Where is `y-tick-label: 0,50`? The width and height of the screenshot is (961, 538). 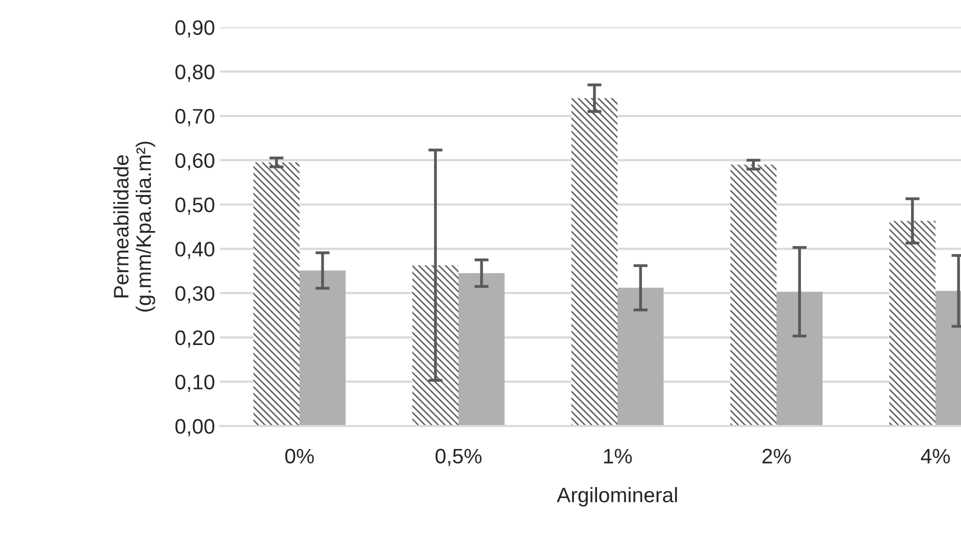
y-tick-label: 0,50 is located at coordinates (194, 206).